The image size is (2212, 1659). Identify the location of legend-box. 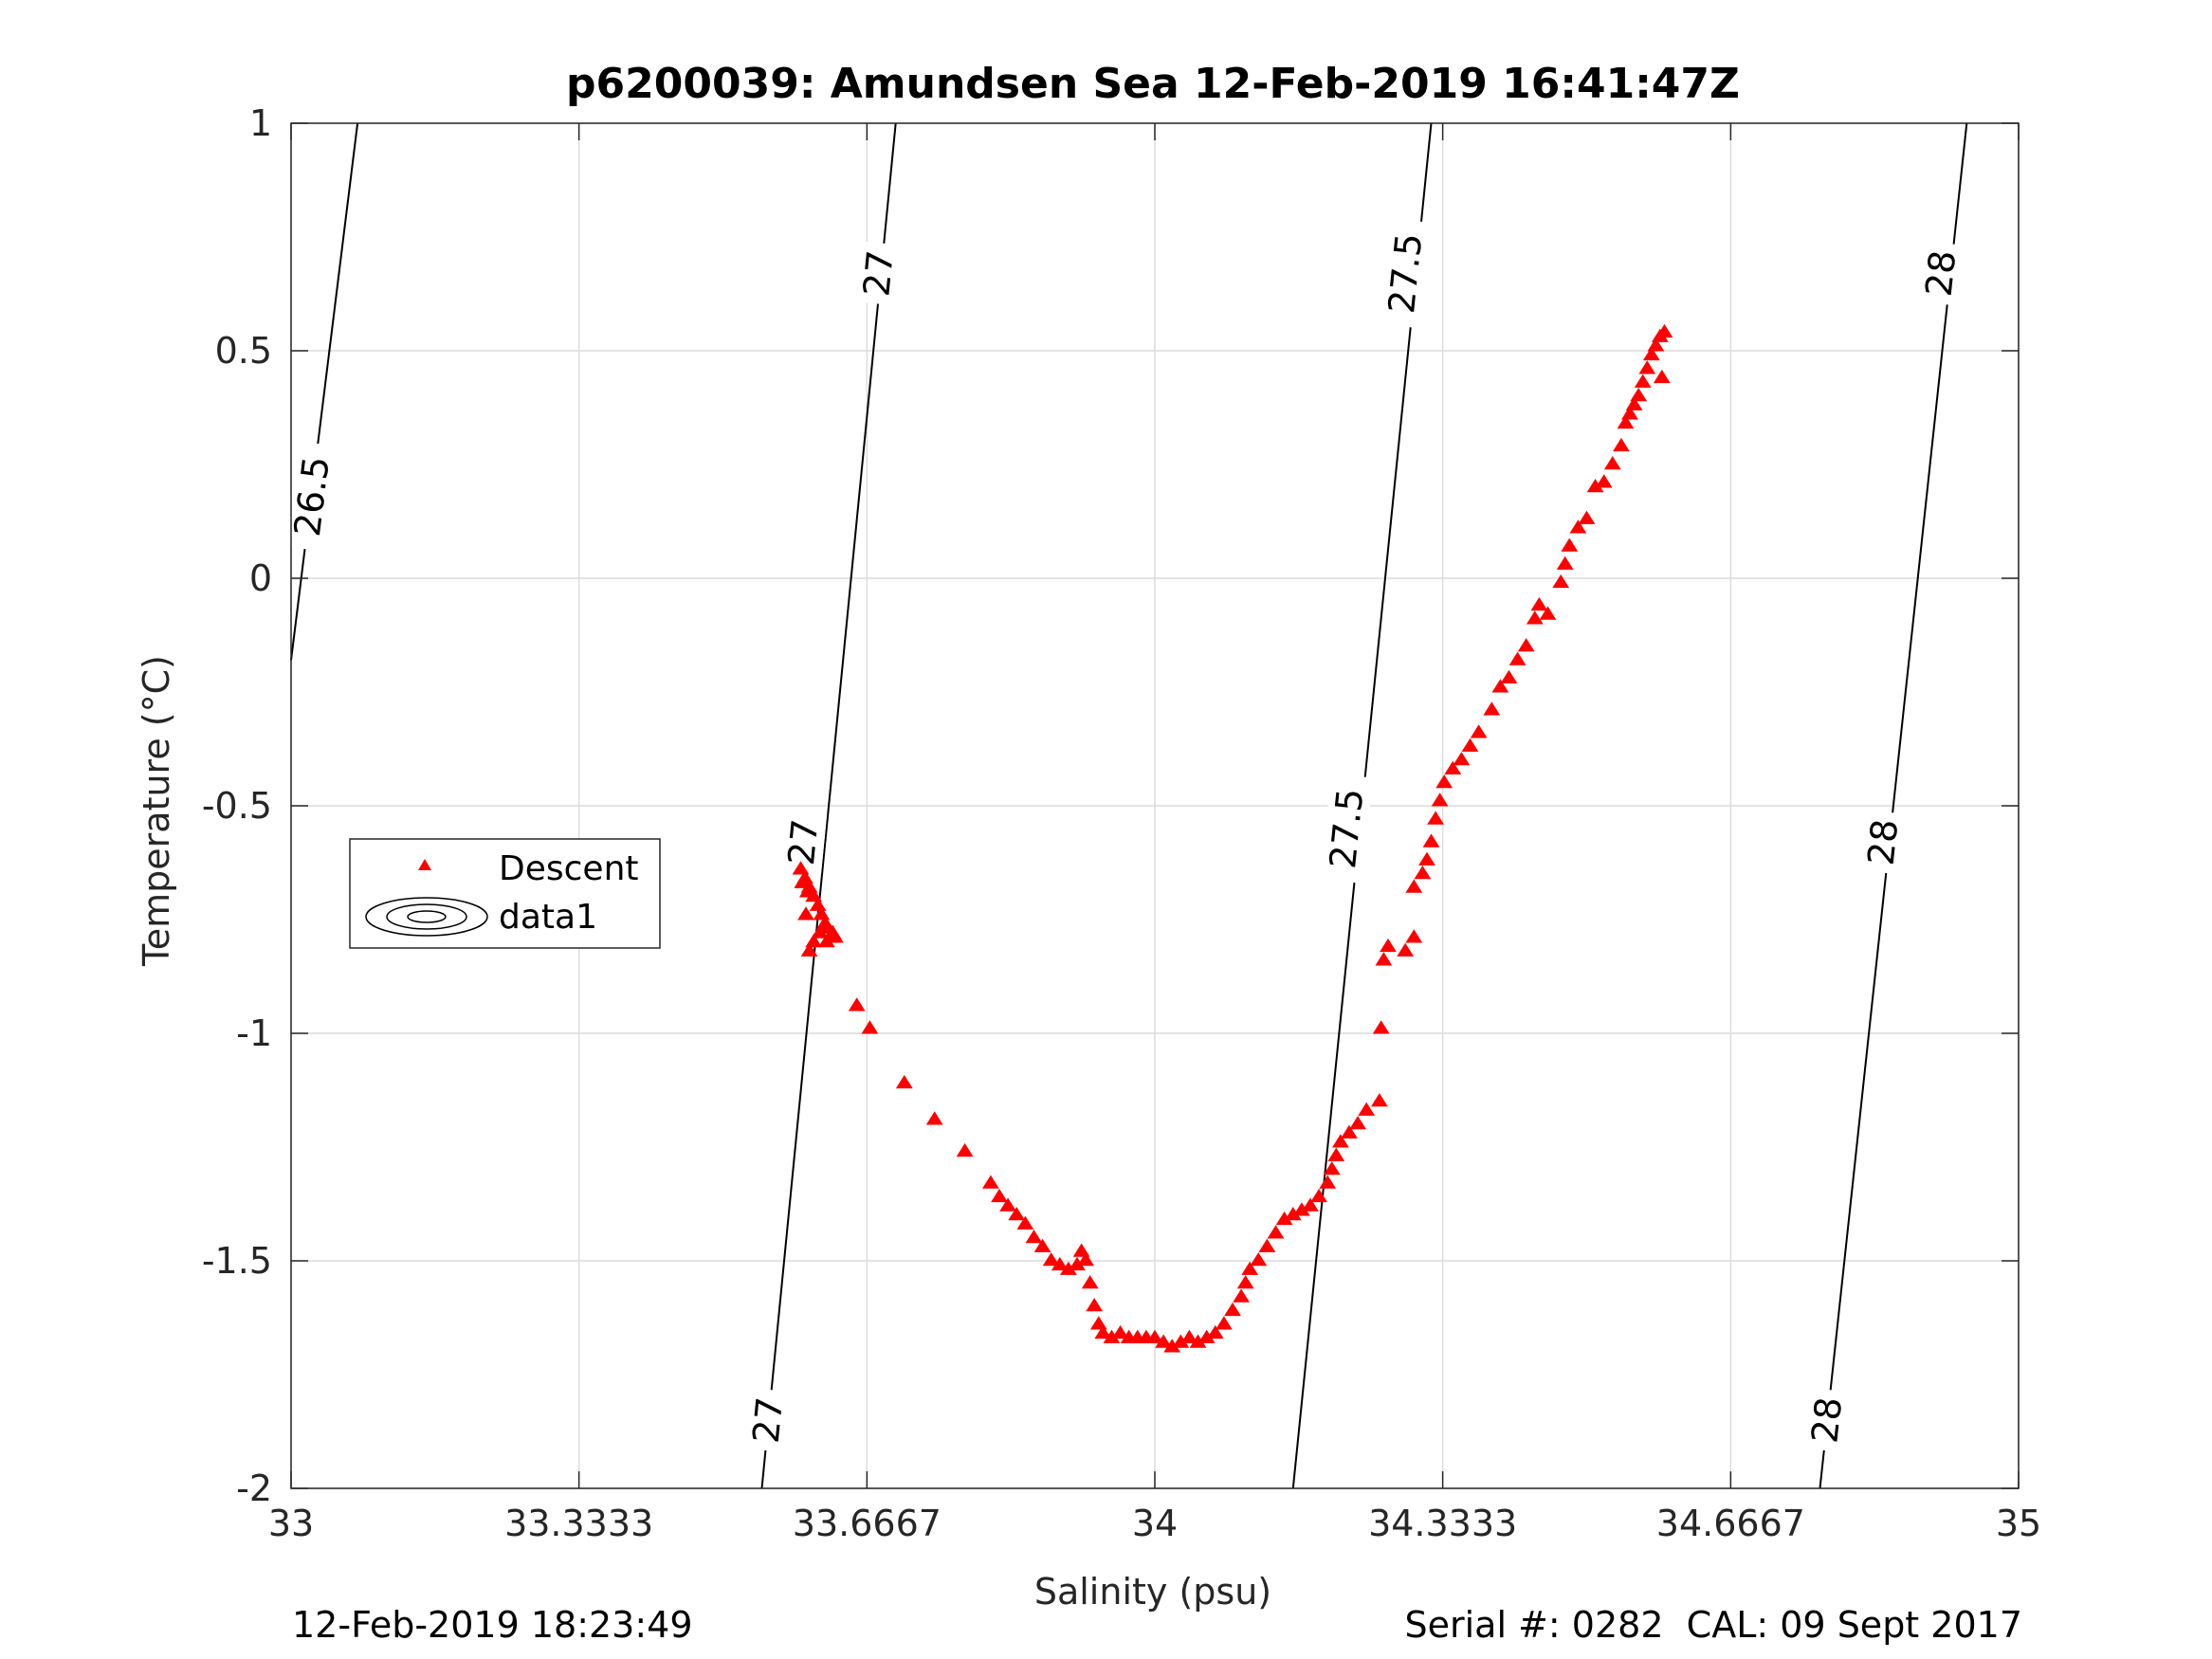
(505, 893).